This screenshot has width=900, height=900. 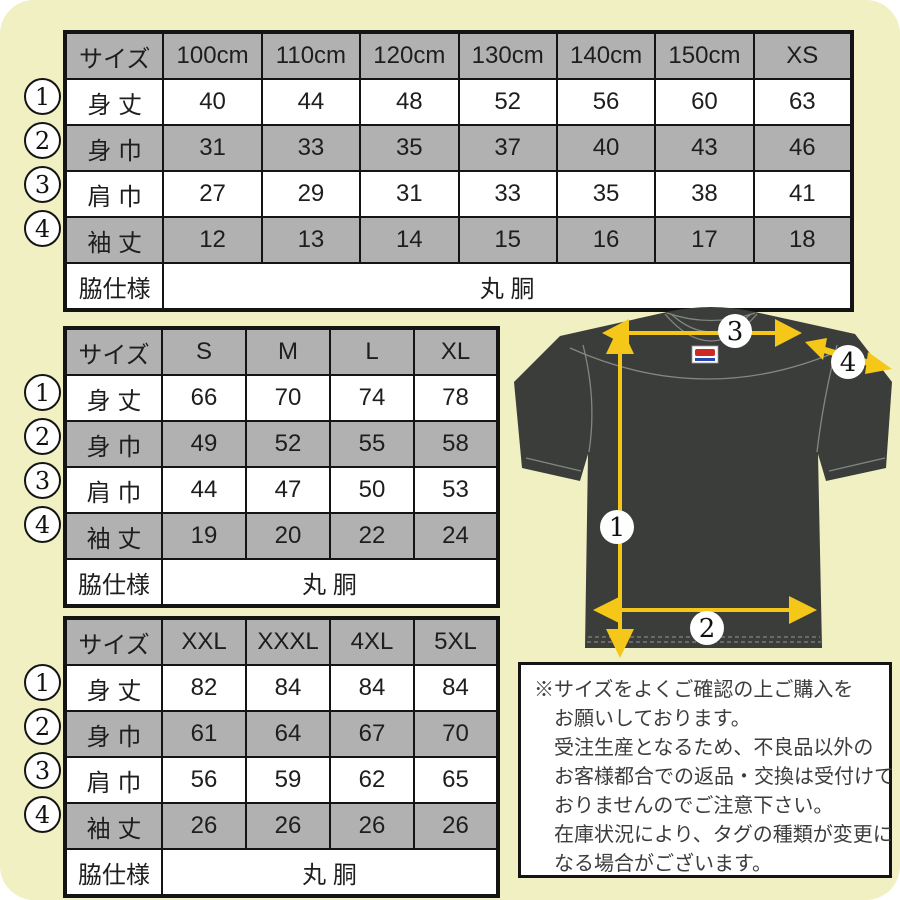 I want to click on size-cell: 44, so click(x=204, y=490).